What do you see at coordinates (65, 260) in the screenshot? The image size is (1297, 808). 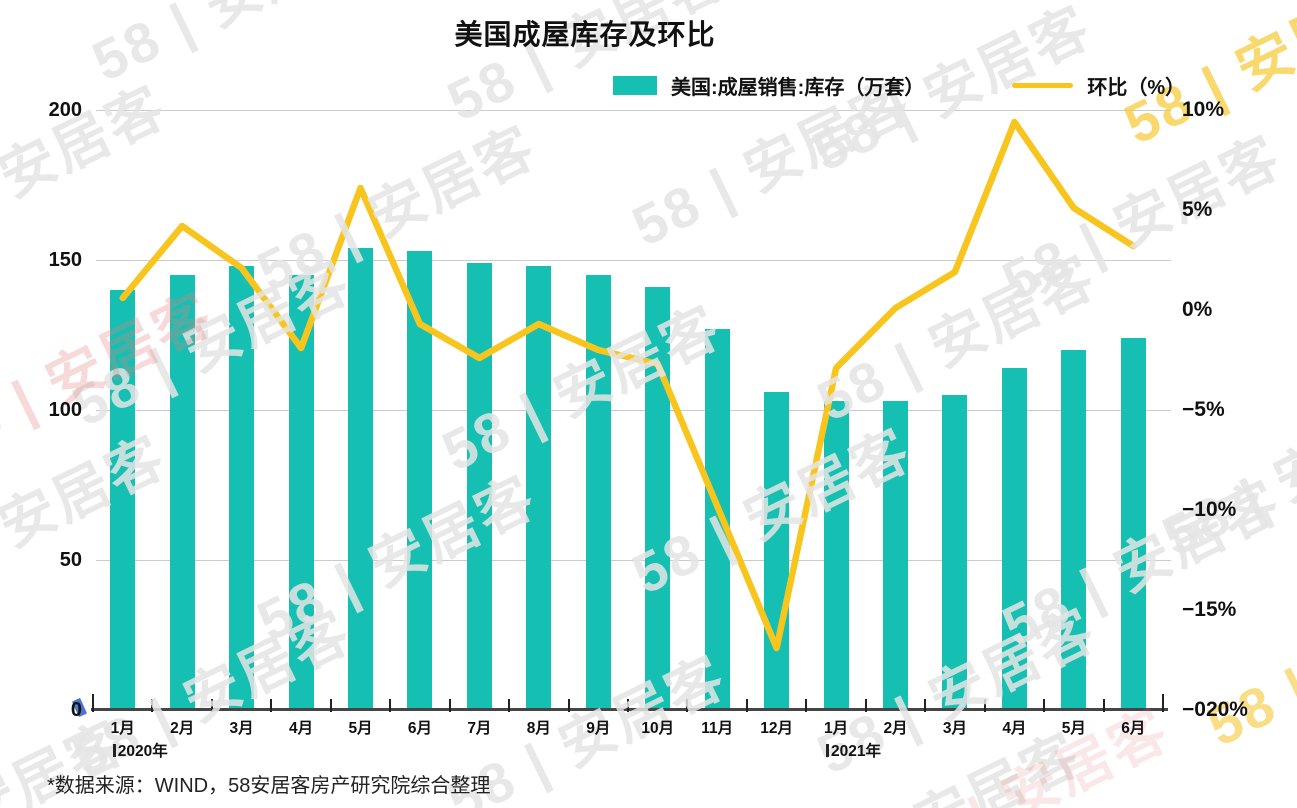 I see `y-axis-label-left: 150` at bounding box center [65, 260].